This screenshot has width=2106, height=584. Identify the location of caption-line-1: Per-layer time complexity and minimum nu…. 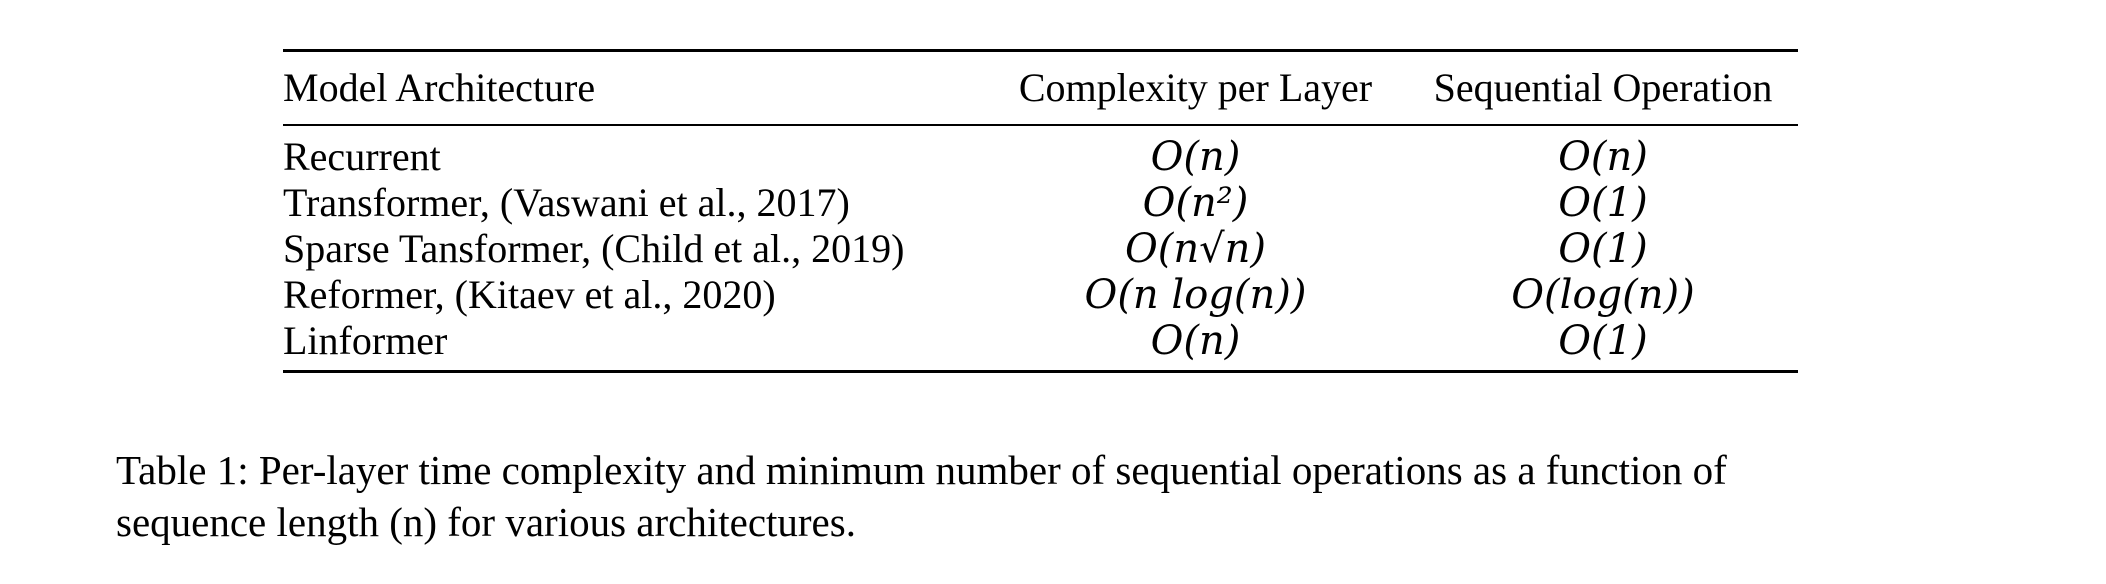
(992, 470).